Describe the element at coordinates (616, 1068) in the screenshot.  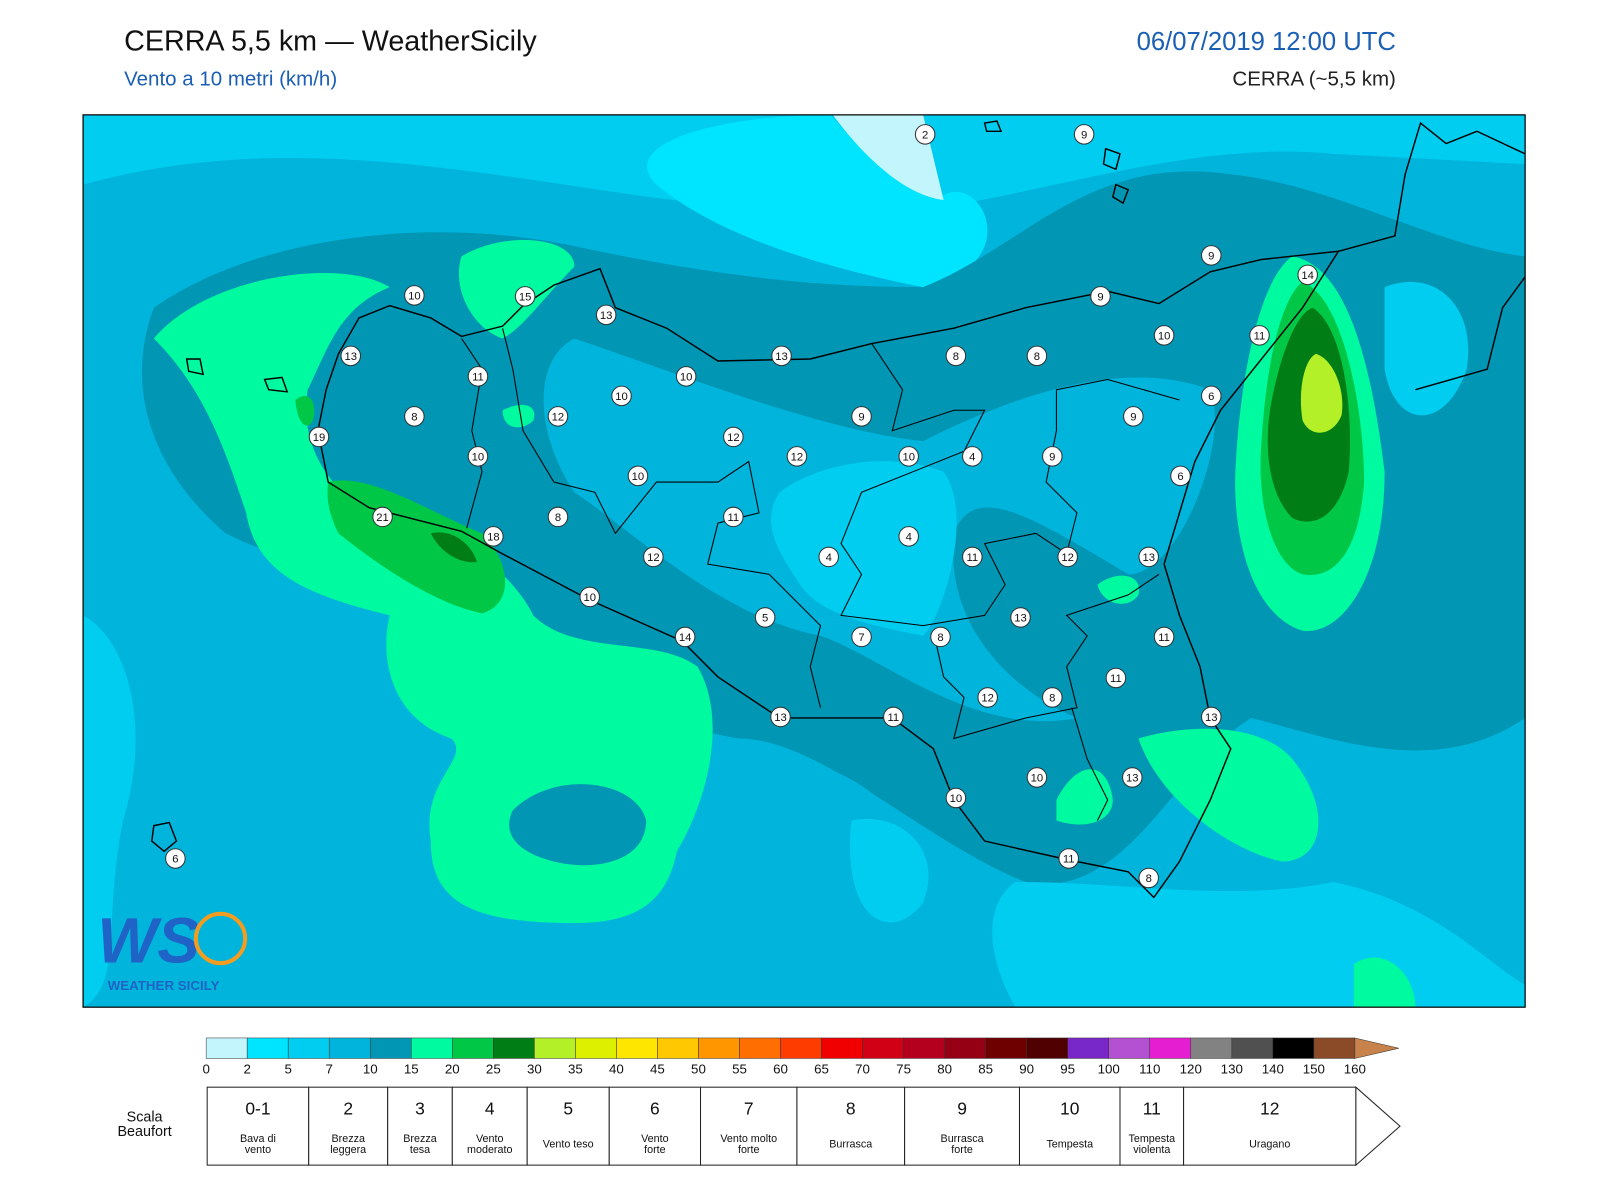
I see `colorbar-tick-label: 40` at that location.